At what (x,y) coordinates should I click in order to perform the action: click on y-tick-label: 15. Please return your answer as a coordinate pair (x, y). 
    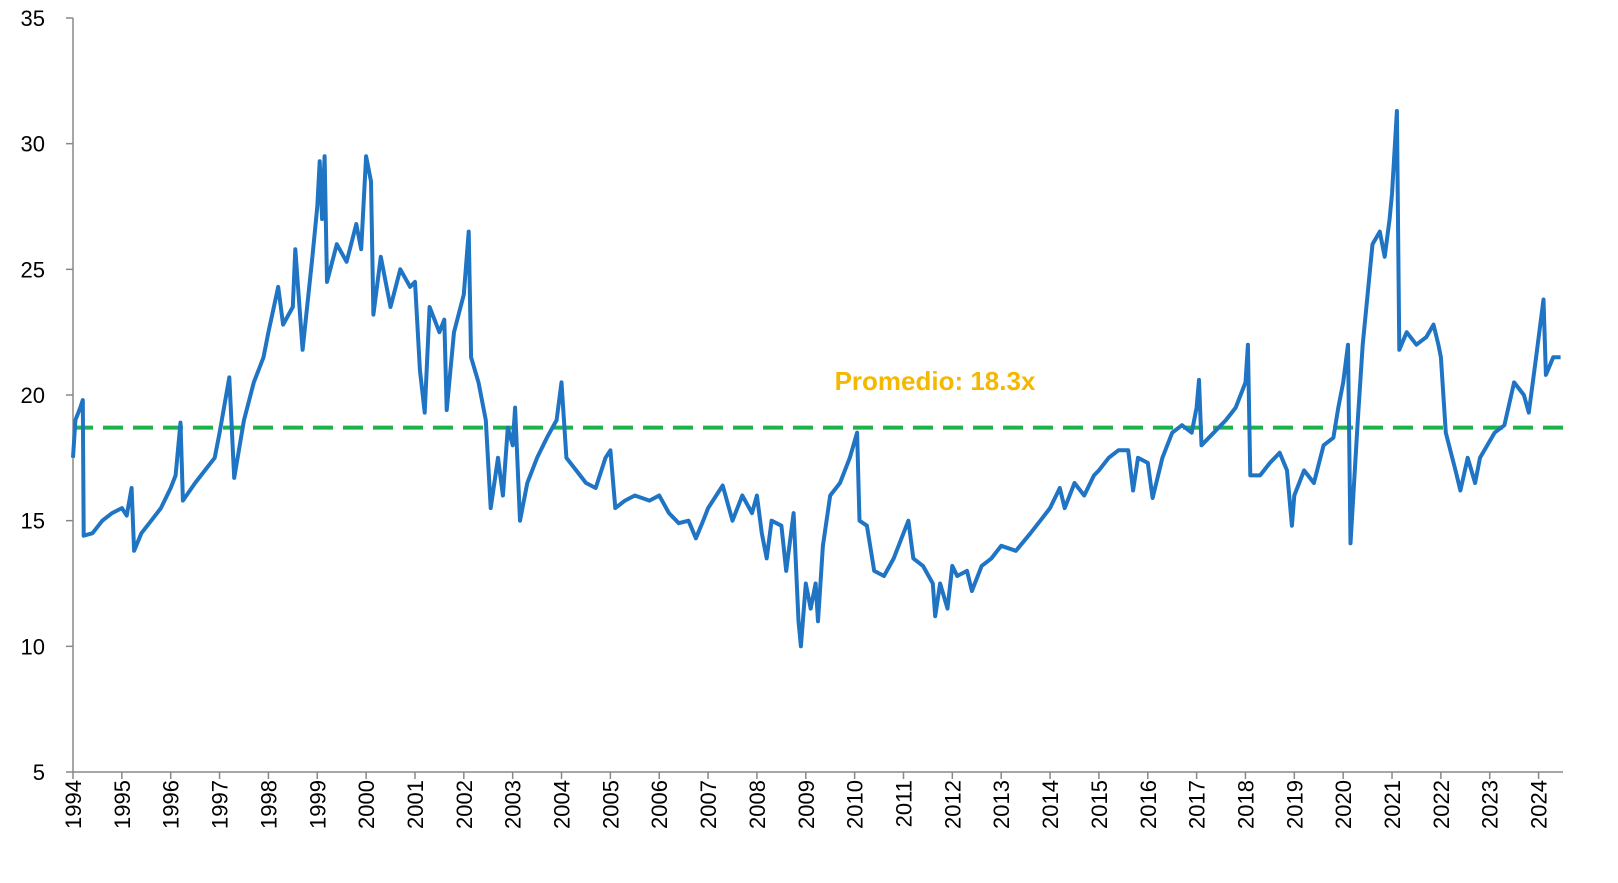
    Looking at the image, I should click on (33, 521).